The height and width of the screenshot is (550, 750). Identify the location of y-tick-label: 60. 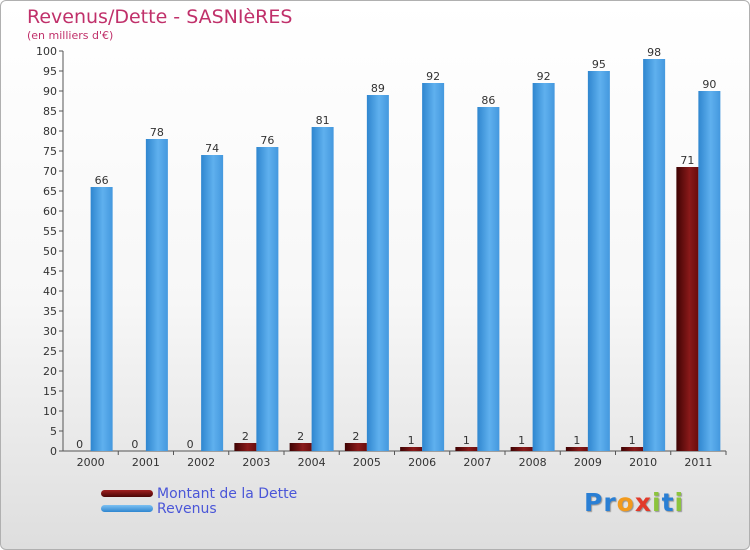
(50, 211).